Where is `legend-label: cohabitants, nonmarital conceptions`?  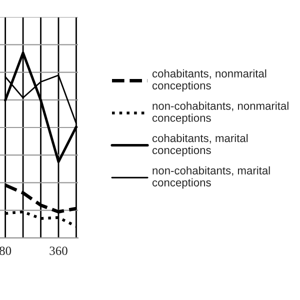
legend-label: cohabitants, nonmarital conceptions is located at coordinates (209, 80).